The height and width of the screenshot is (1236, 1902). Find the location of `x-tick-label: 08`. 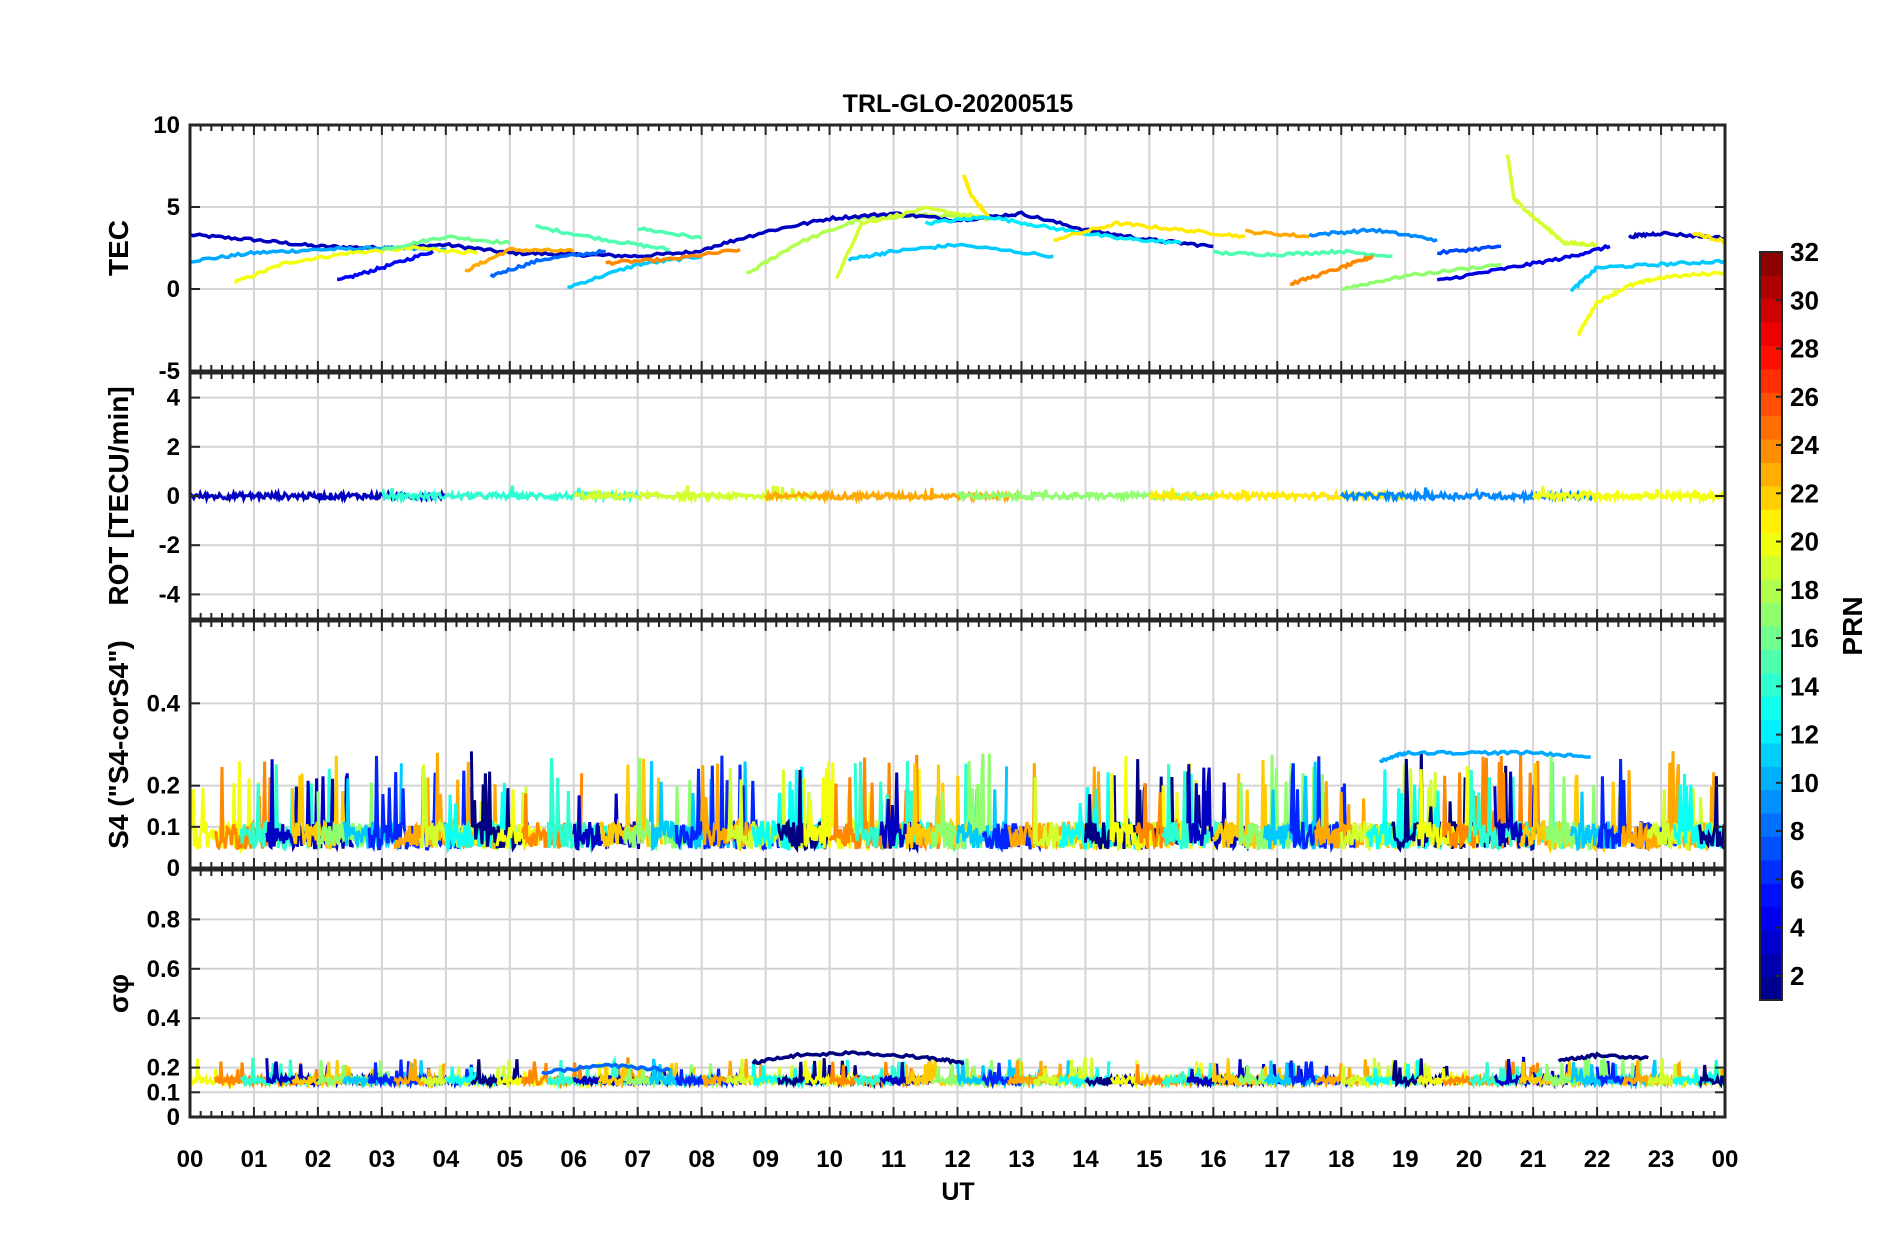

x-tick-label: 08 is located at coordinates (701, 1159).